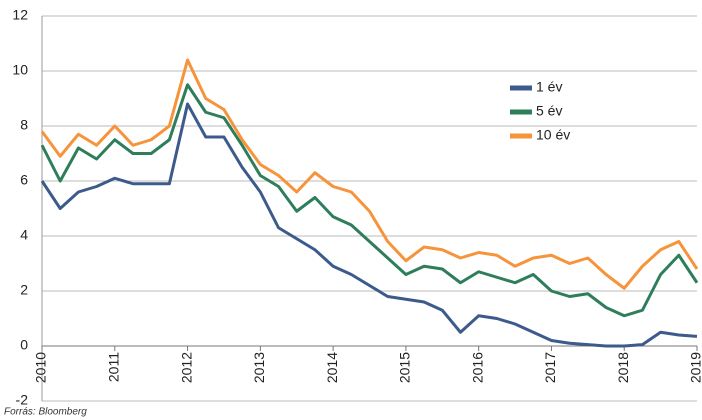 Image resolution: width=702 pixels, height=420 pixels. What do you see at coordinates (549, 111) in the screenshot?
I see `legend-label: 5 év` at bounding box center [549, 111].